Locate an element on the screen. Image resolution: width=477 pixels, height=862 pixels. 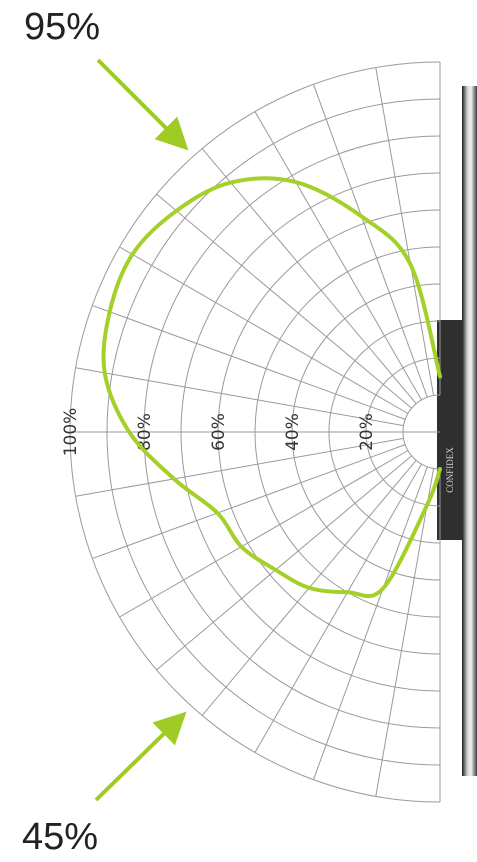
sensor-label: CONFIDEX is located at coordinates (450, 470).